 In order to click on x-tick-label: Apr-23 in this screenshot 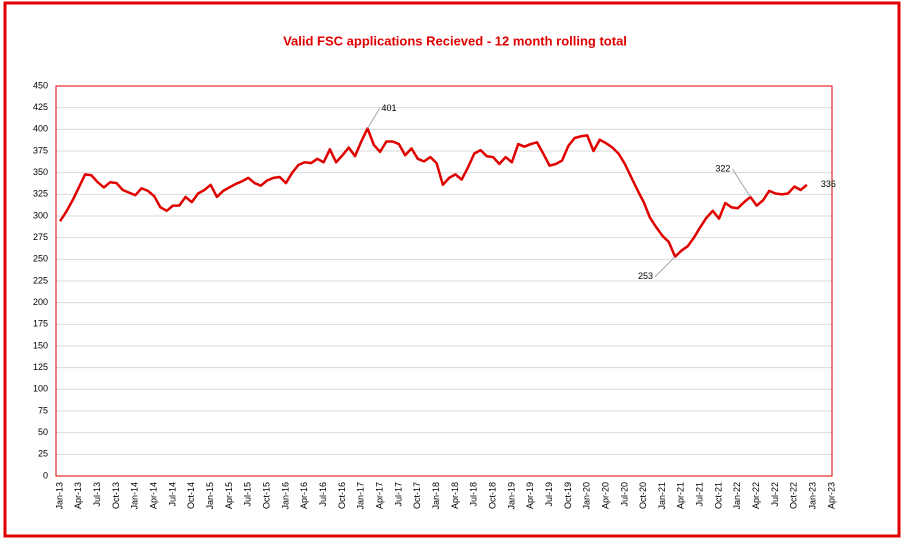, I will do `click(831, 495)`.